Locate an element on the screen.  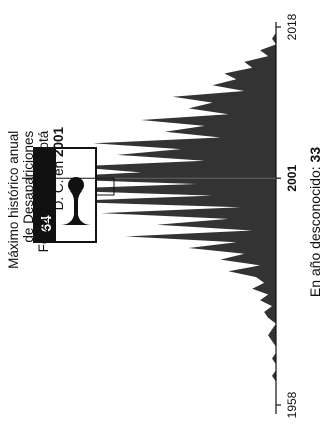
callout-line-1: Máximo histórico anual is located at coordinates (13, 200).